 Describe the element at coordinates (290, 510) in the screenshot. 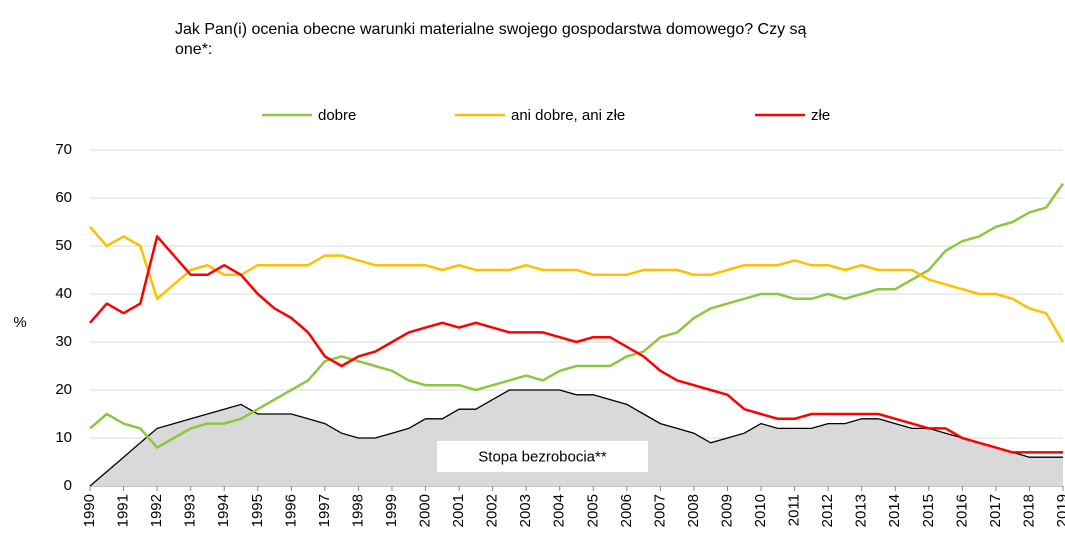

I see `x-tick-label: 1996` at that location.